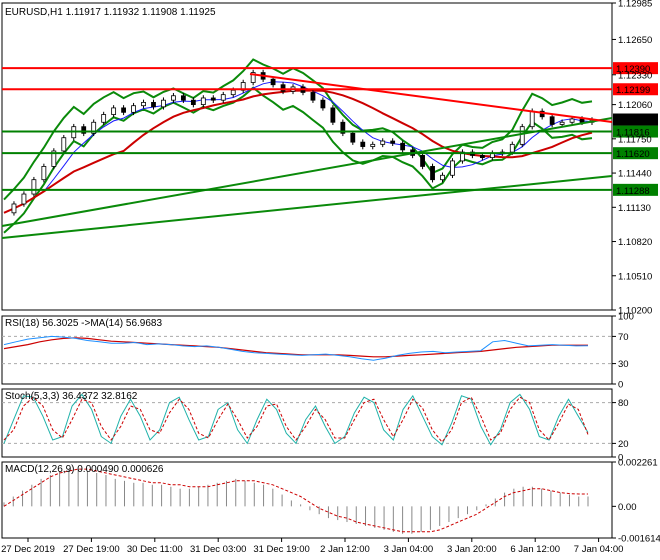 This screenshot has height=560, width=660. What do you see at coordinates (623, 364) in the screenshot?
I see `rsi-axis-tick-label: 30` at bounding box center [623, 364].